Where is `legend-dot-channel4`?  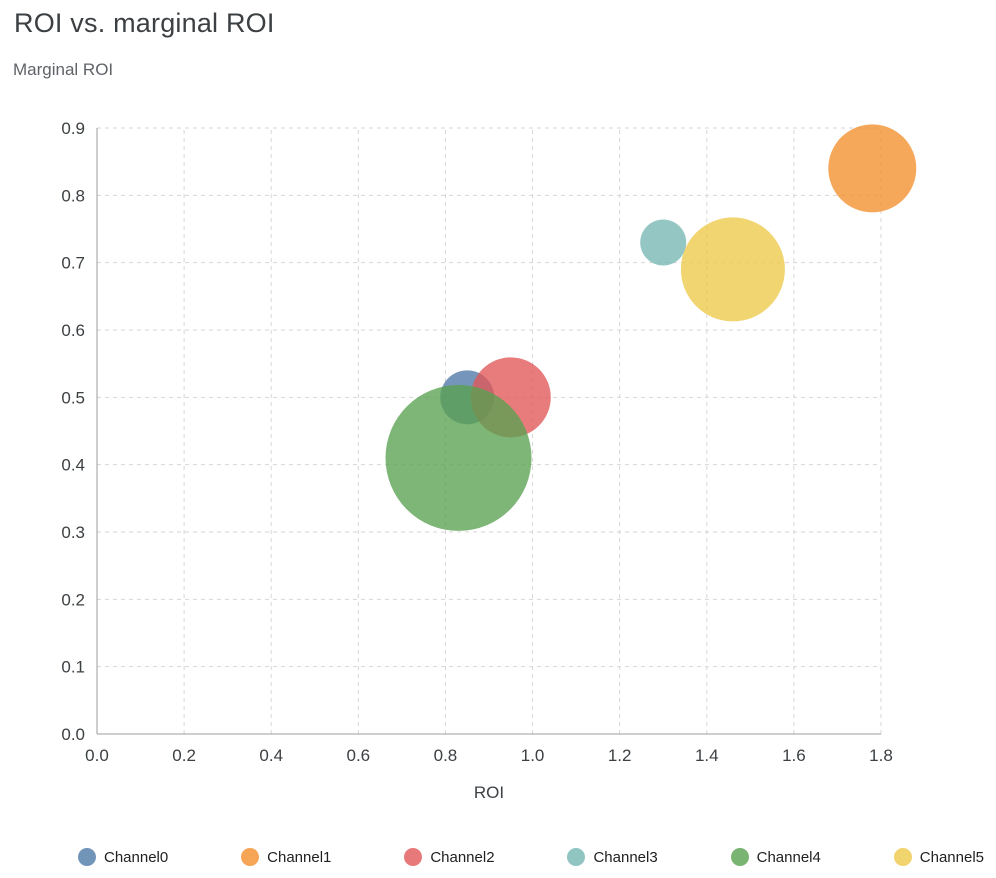 legend-dot-channel4 is located at coordinates (739, 857).